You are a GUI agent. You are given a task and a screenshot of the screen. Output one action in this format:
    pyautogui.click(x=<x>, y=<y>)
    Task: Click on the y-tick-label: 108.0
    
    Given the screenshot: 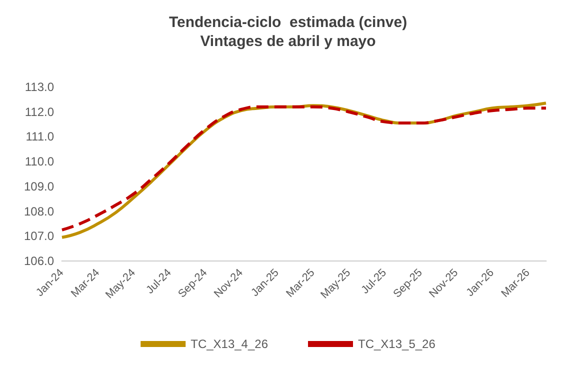 What is the action you would take?
    pyautogui.click(x=39, y=211)
    